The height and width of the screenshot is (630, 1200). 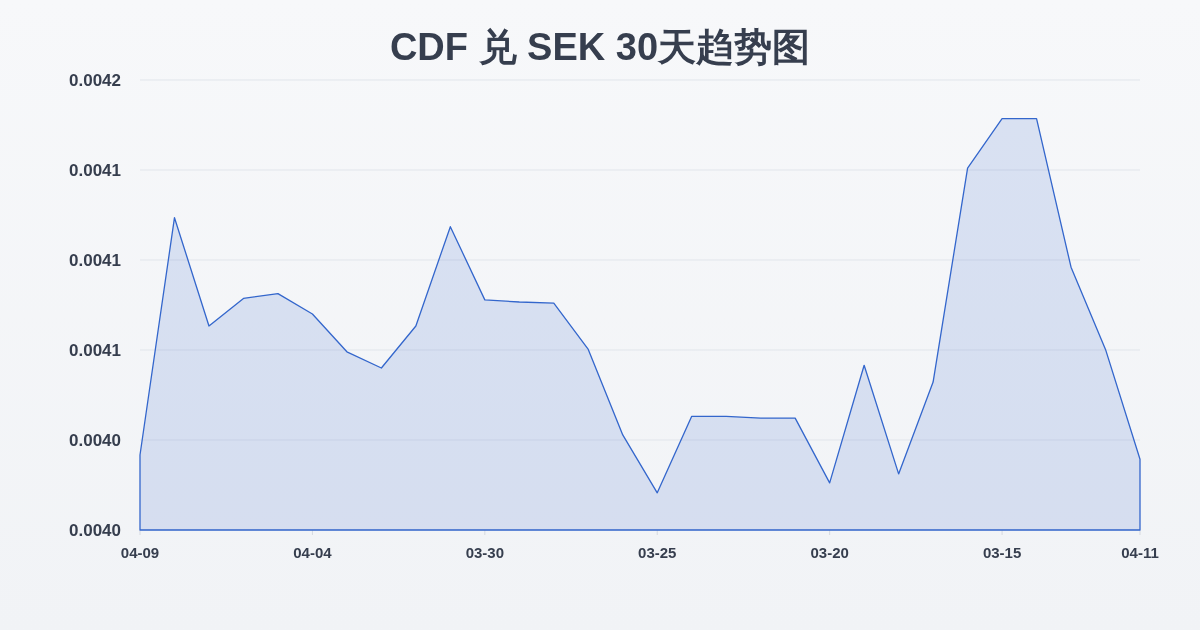 I want to click on x-tick-label: 03-20, so click(x=829, y=552).